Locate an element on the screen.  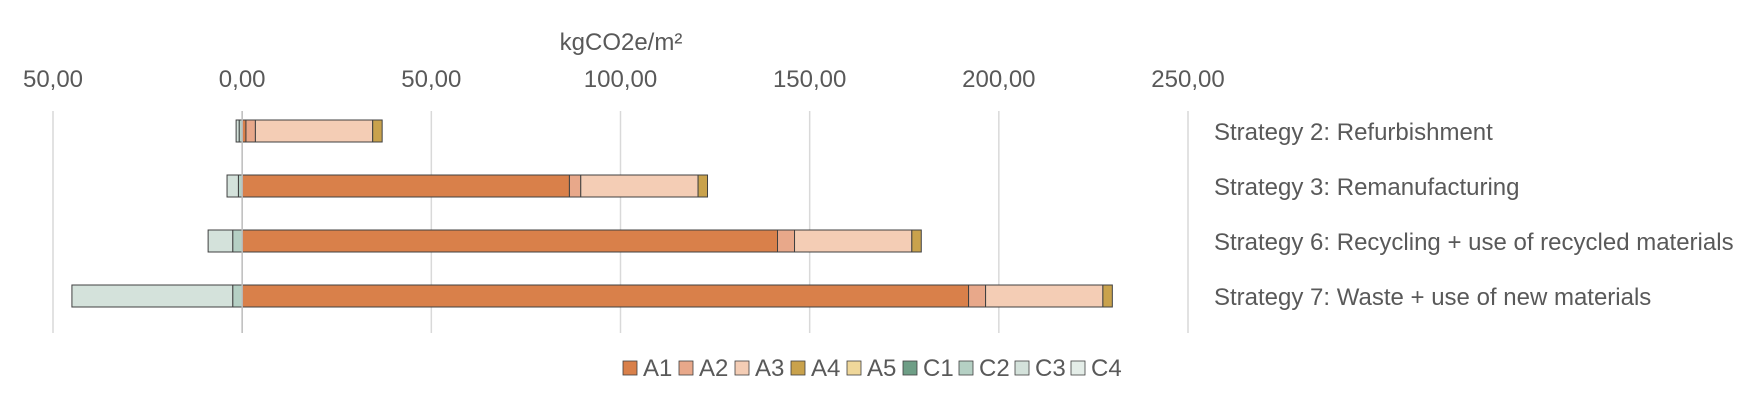
legend-item-a2: A2 is located at coordinates (703, 368).